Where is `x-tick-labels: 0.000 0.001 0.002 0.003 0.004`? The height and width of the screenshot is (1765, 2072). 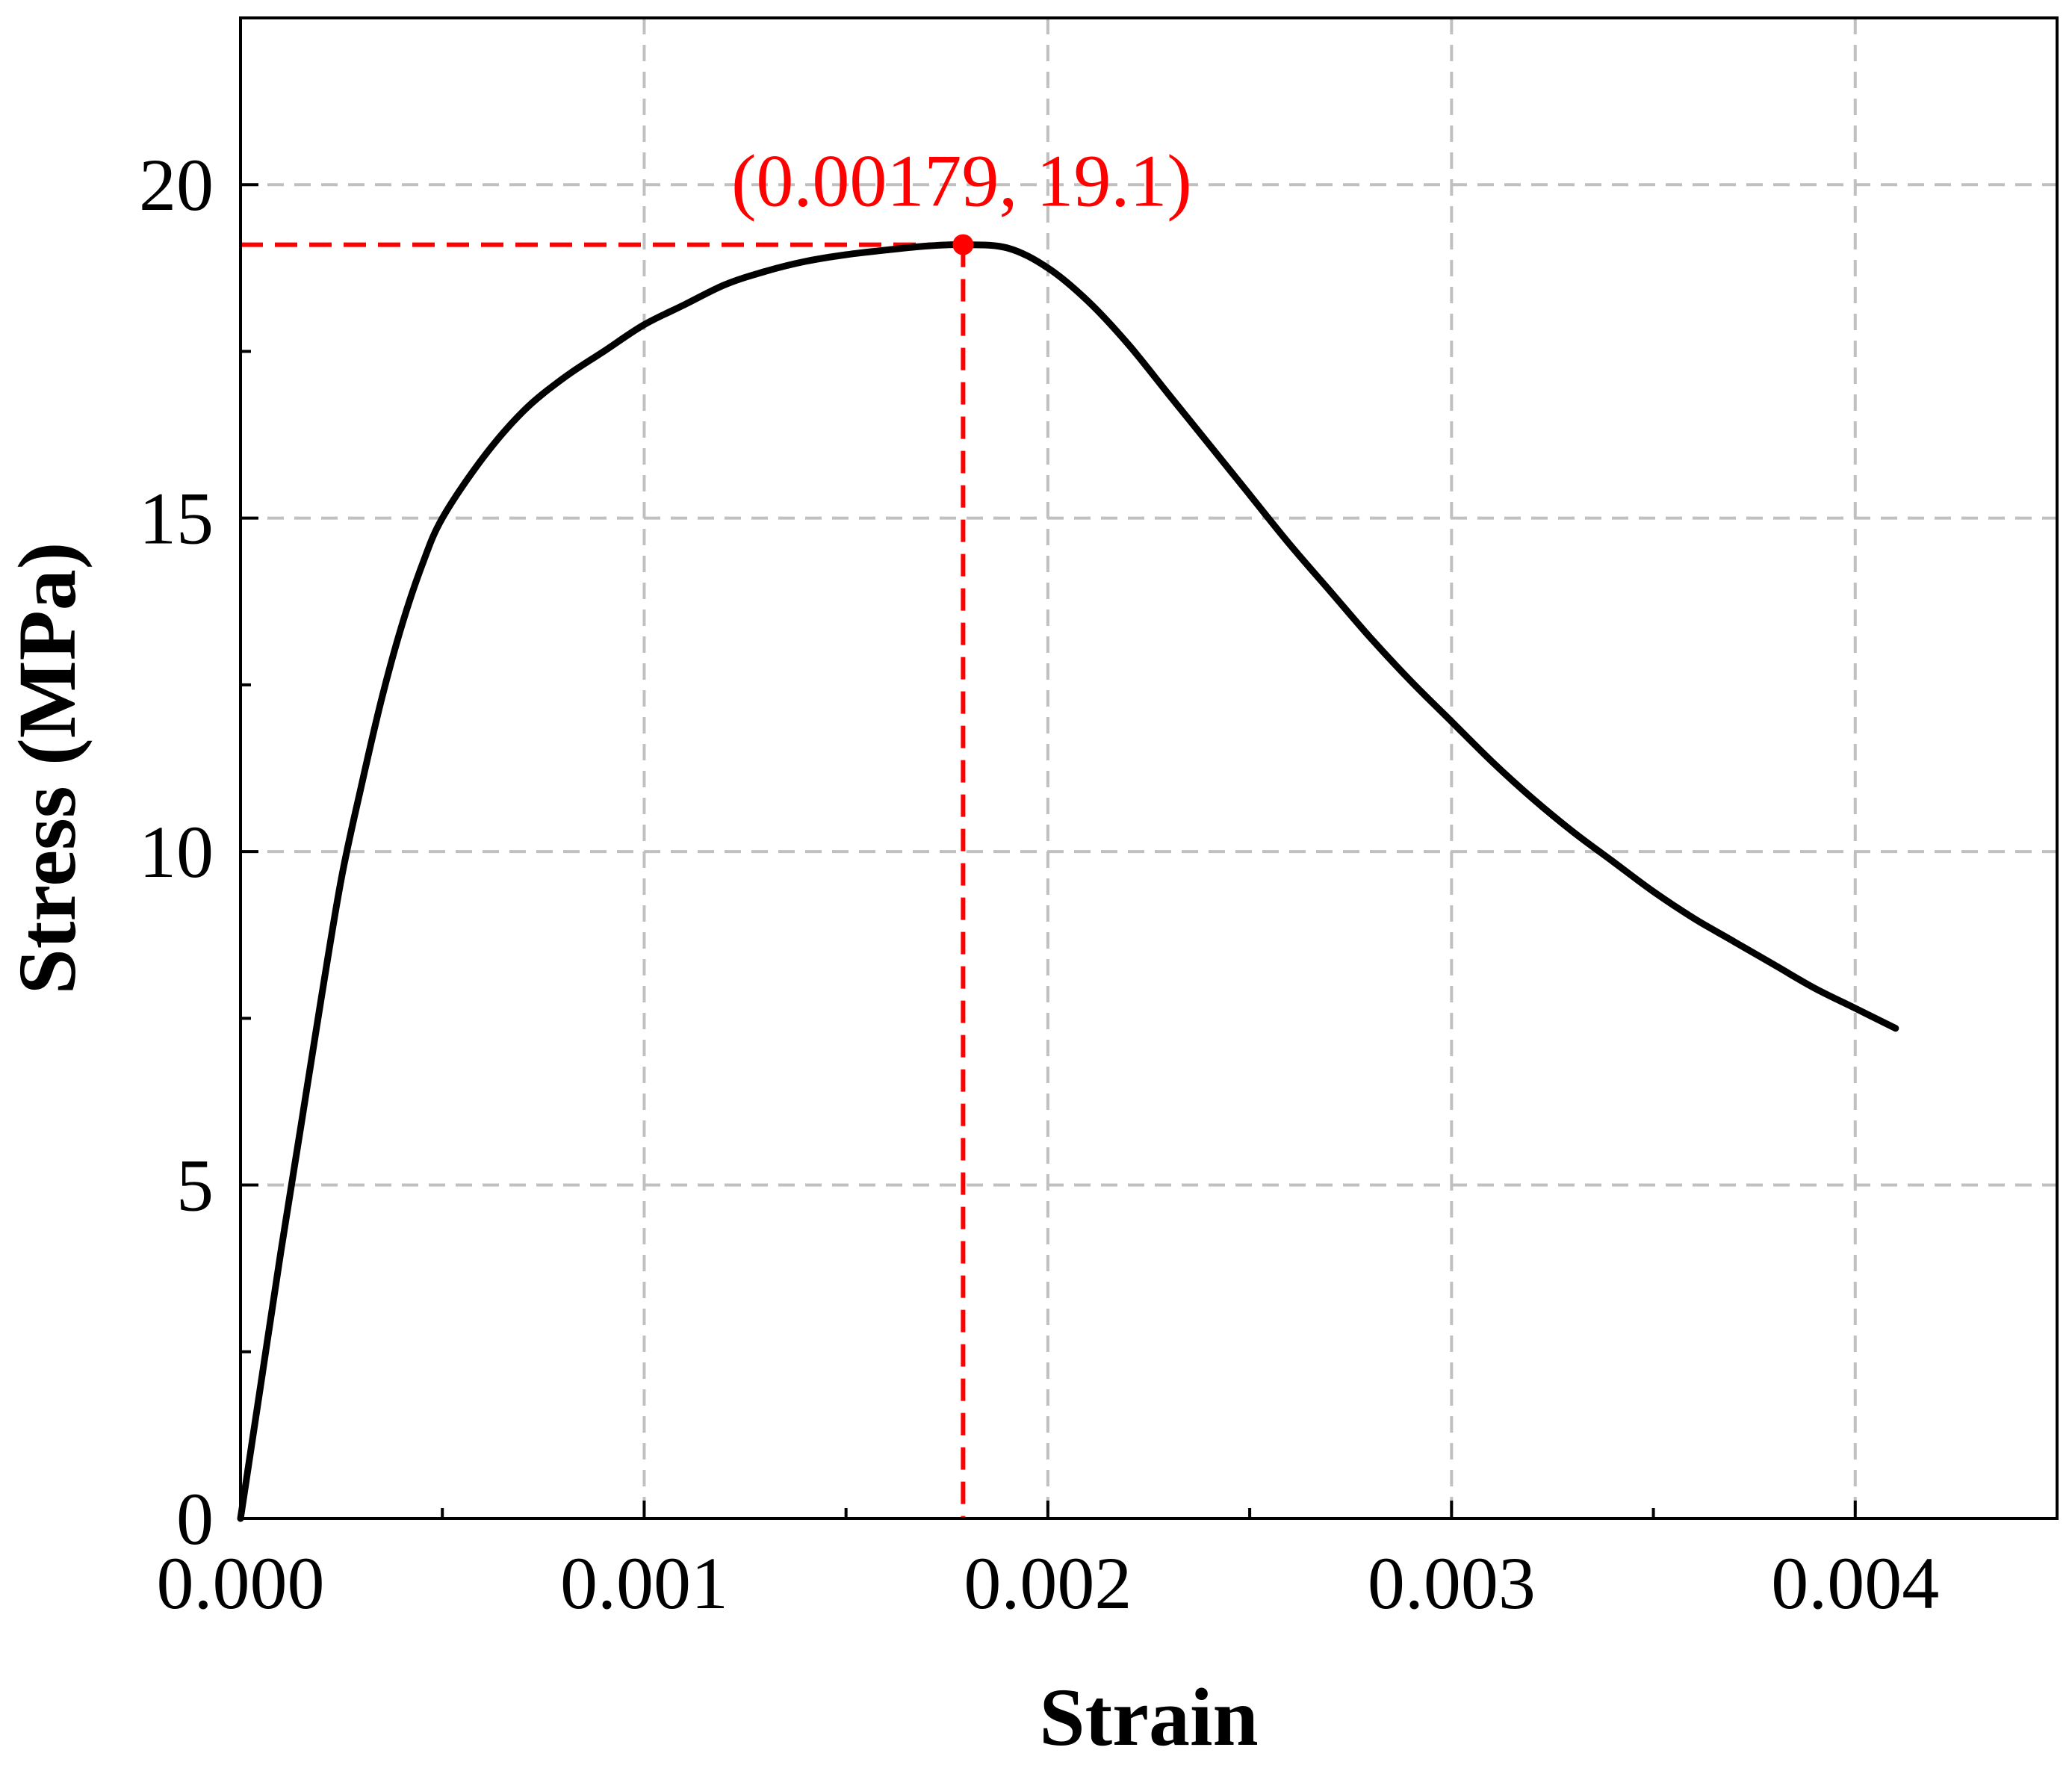 x-tick-labels: 0.000 0.001 0.002 0.003 0.004 is located at coordinates (1048, 1583).